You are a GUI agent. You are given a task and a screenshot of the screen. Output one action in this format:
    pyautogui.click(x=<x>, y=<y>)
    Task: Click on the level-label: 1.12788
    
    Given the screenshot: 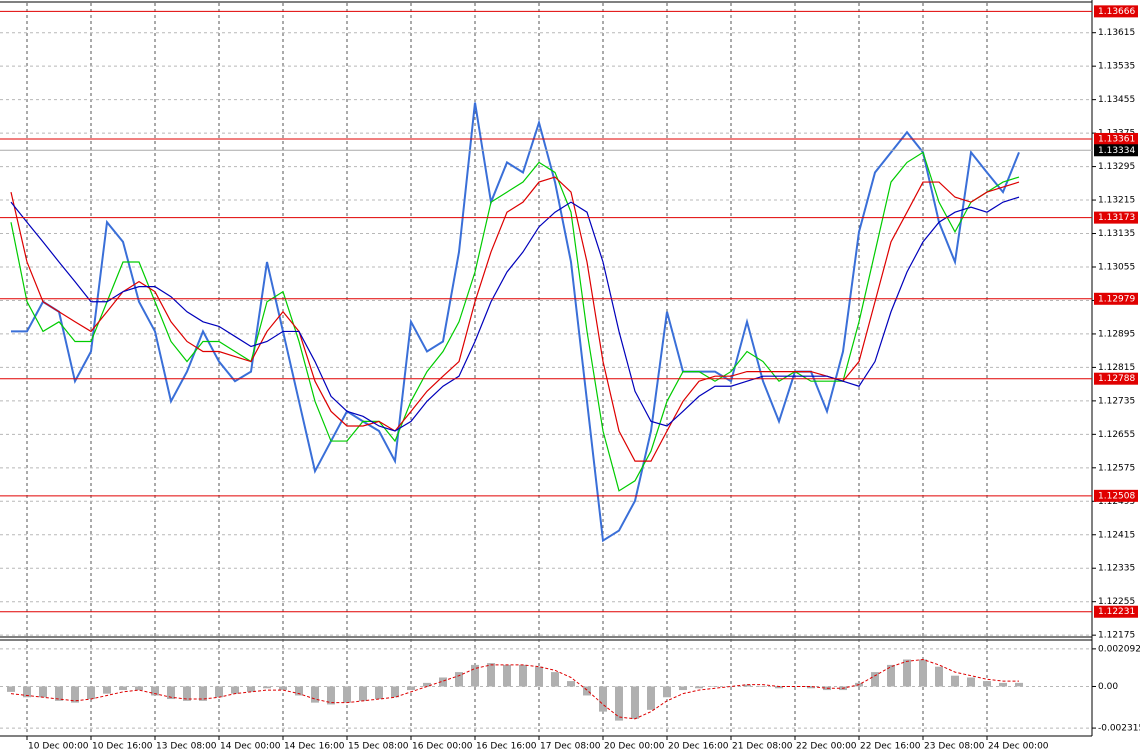 What is the action you would take?
    pyautogui.click(x=1116, y=379)
    